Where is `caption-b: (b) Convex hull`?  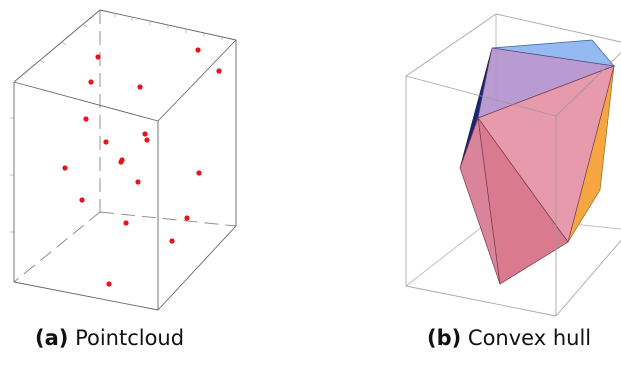 caption-b: (b) Convex hull is located at coordinates (509, 338).